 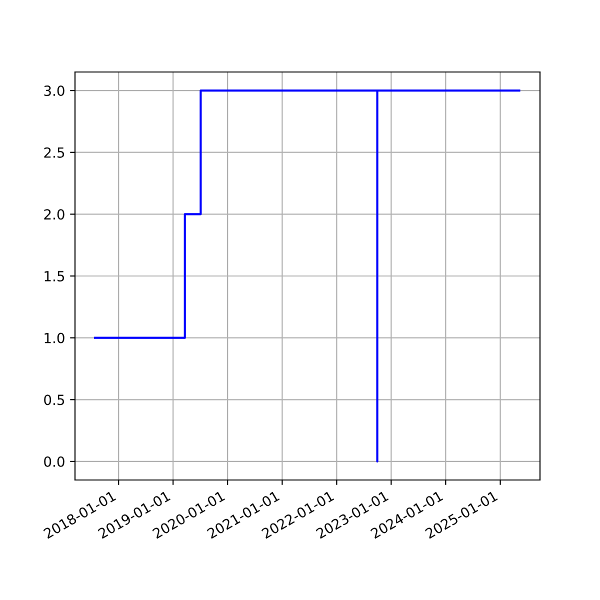 I want to click on y-tick-label: 3.0, so click(x=54, y=91).